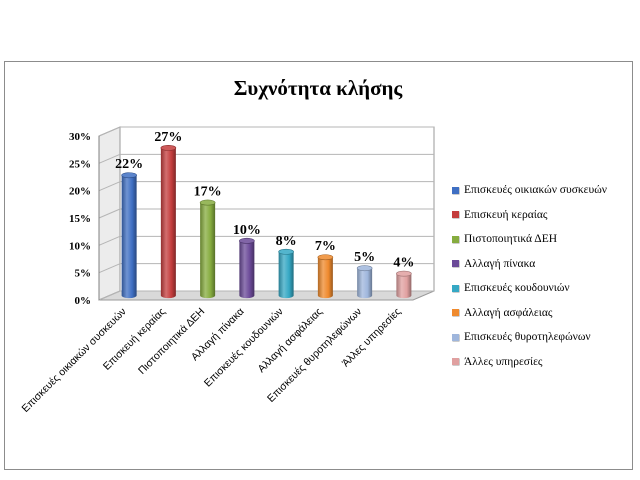 This screenshot has height=480, width=640. I want to click on y-tick-label: 20%, so click(80, 192).